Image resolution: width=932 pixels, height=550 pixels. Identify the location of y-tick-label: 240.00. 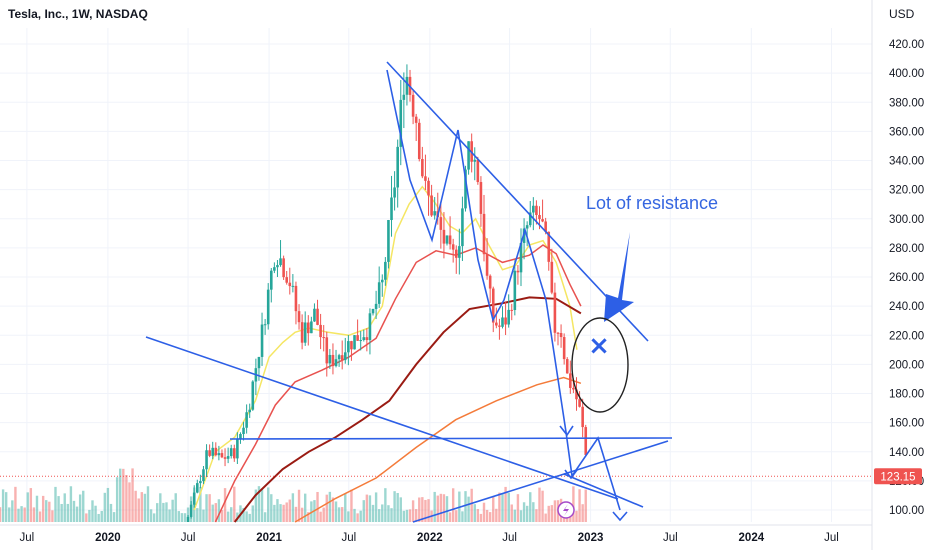
(906, 307).